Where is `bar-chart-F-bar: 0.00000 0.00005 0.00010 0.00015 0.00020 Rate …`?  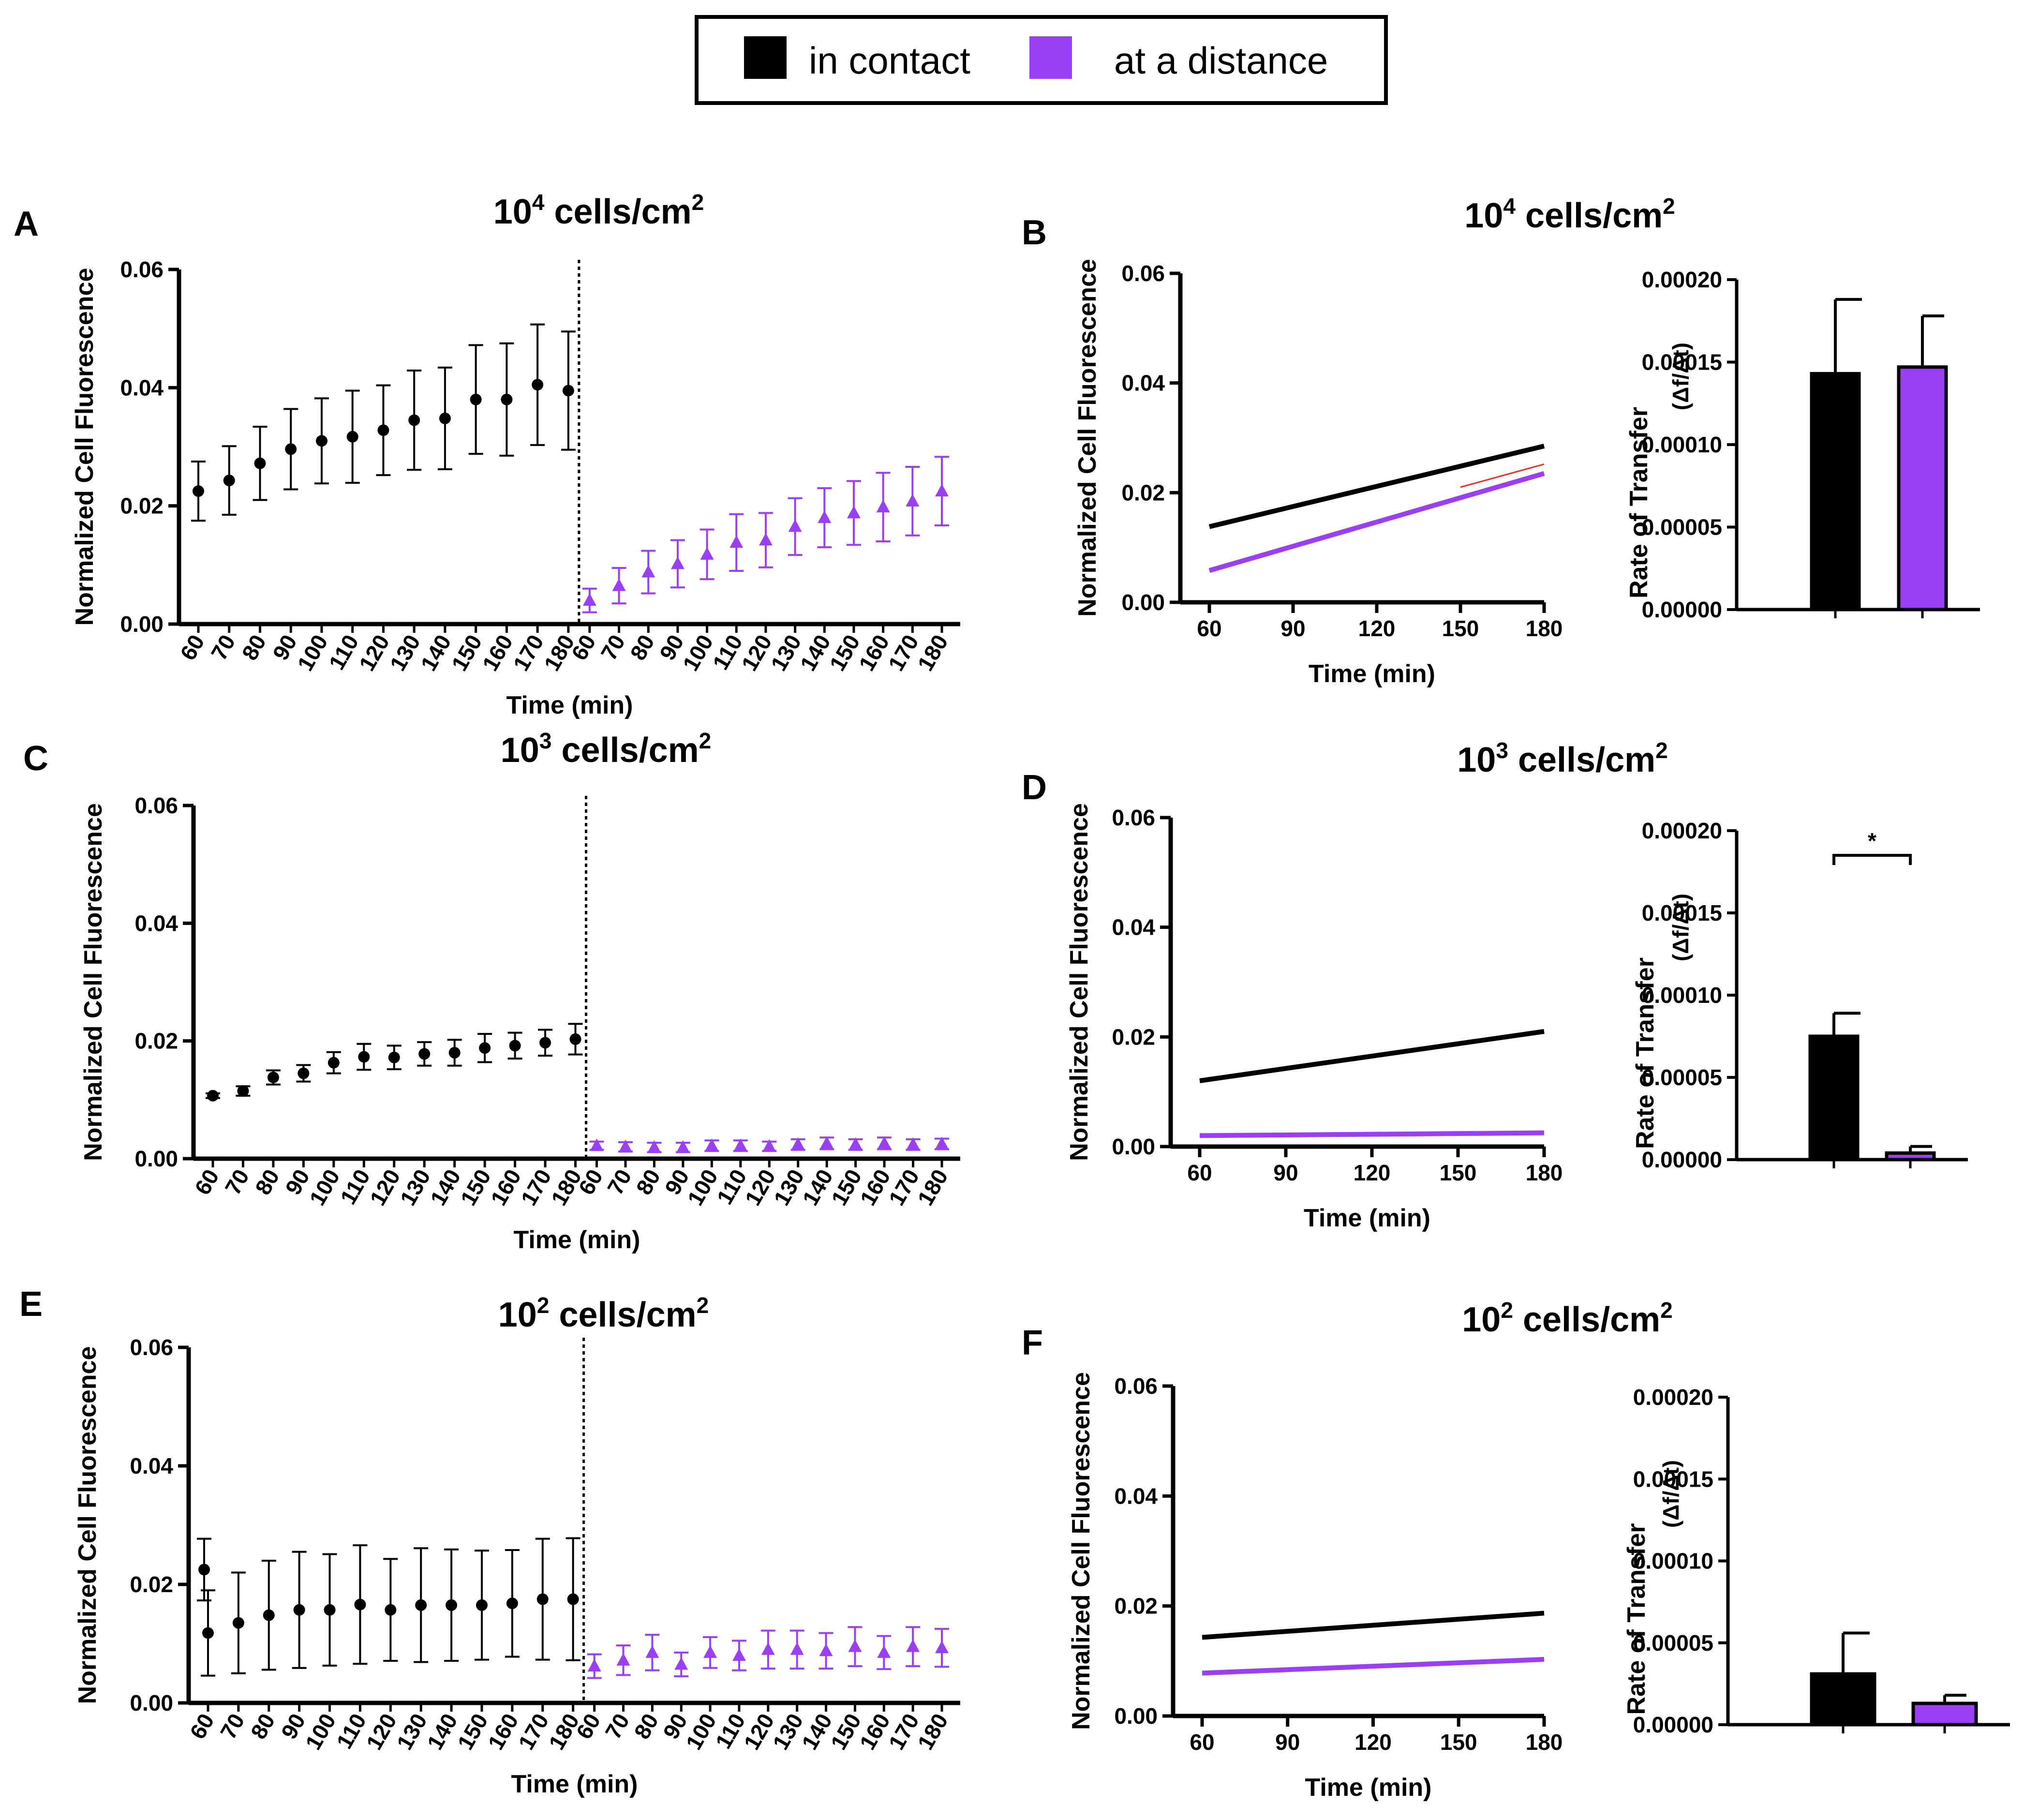
bar-chart-F-bar: 0.00000 0.00005 0.00010 0.00015 0.00020 Rate … is located at coordinates (1816, 1561).